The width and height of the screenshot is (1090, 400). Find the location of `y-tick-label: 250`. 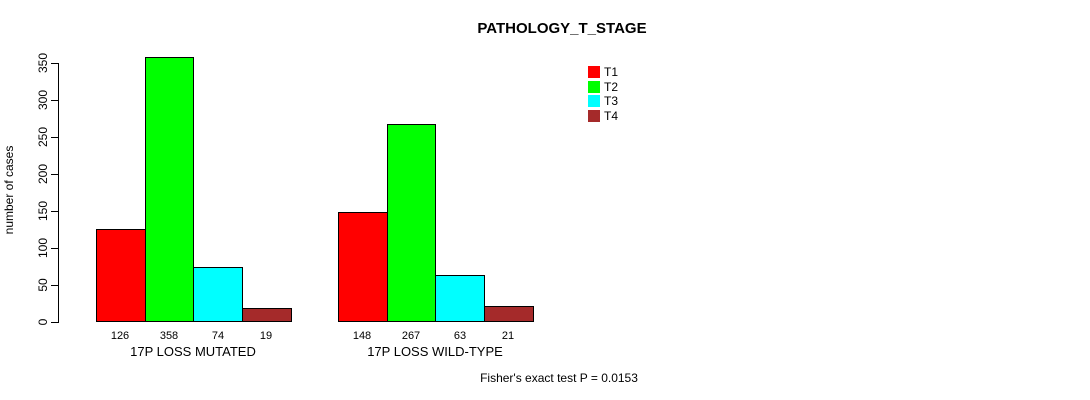

y-tick-label: 250 is located at coordinates (43, 137).